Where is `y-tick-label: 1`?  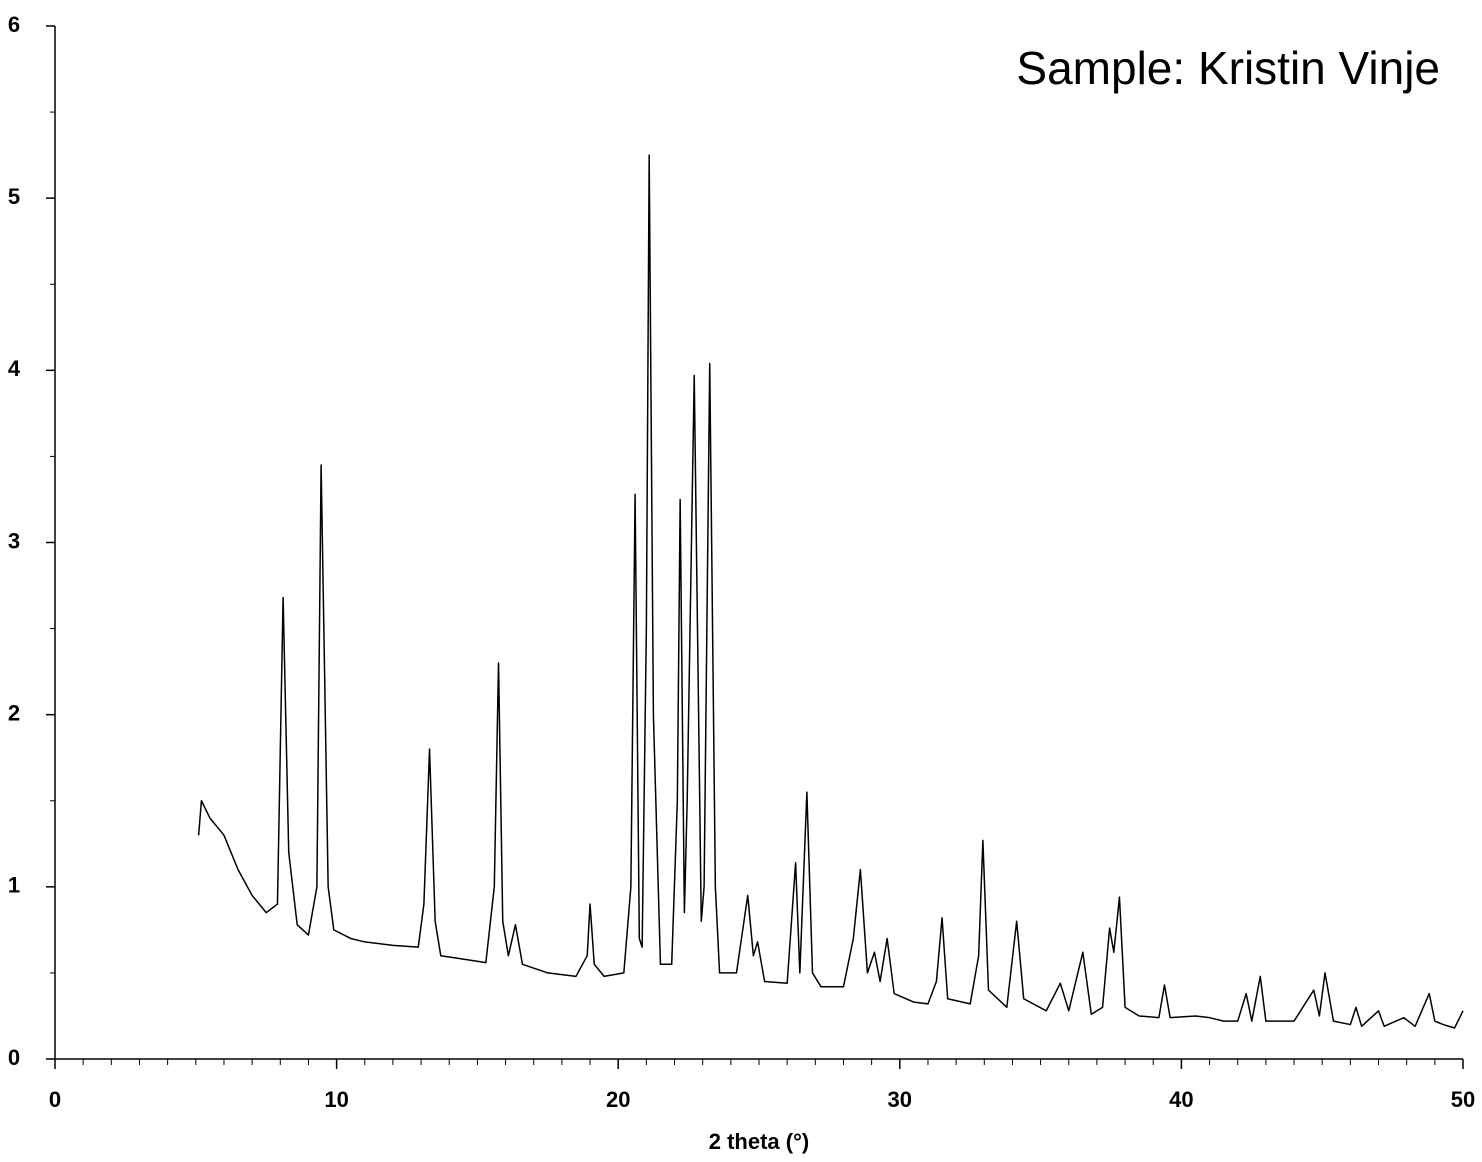 y-tick-label: 1 is located at coordinates (14, 885).